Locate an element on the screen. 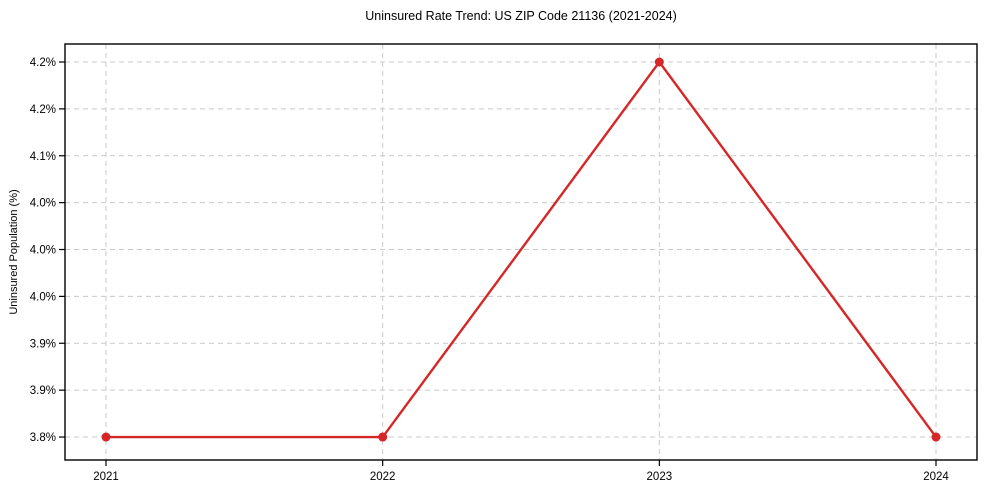 This screenshot has height=490, width=989. x-tick-label: 2021 is located at coordinates (106, 477).